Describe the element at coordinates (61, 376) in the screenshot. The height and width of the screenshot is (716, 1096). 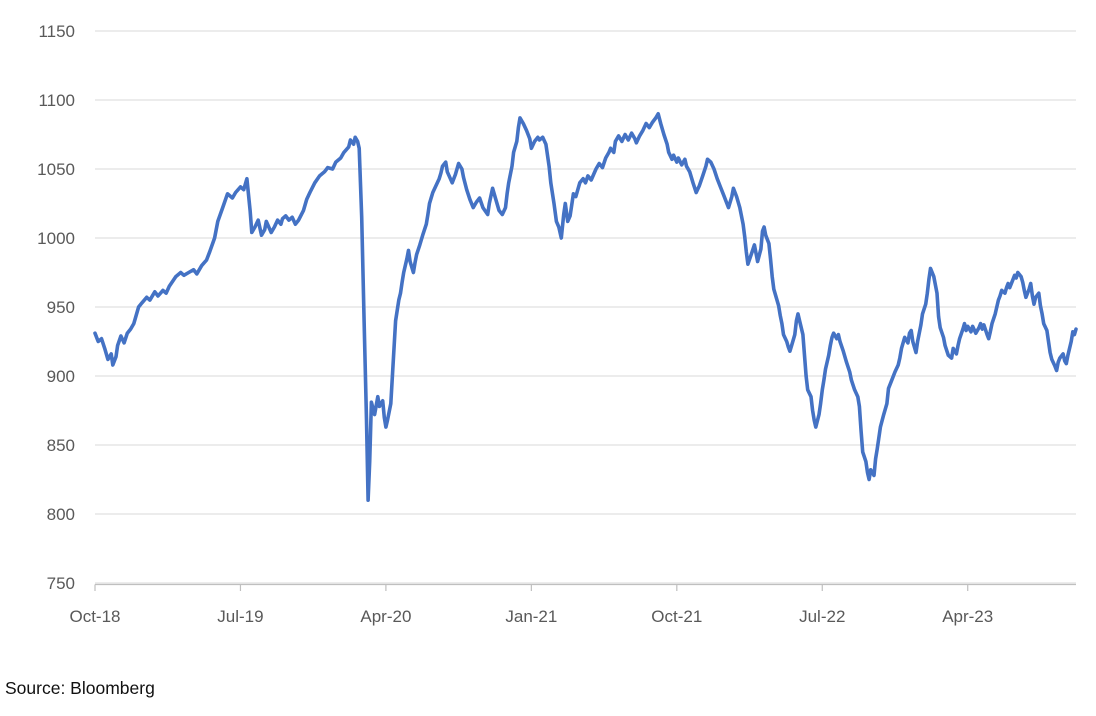
I see `y-axis-tick-label: 900` at that location.